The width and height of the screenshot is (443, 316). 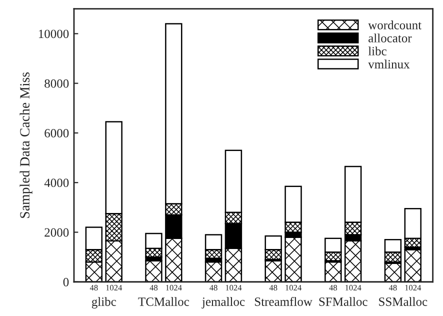 What do you see at coordinates (56, 133) in the screenshot?
I see `y-tick-label: 6000` at bounding box center [56, 133].